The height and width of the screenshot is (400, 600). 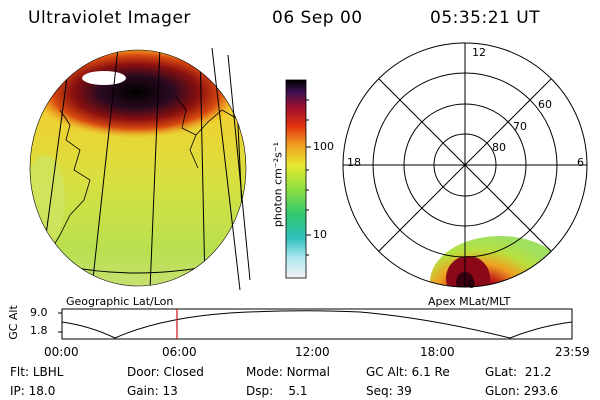 I want to click on gain-info: Gain: 13, so click(x=152, y=391).